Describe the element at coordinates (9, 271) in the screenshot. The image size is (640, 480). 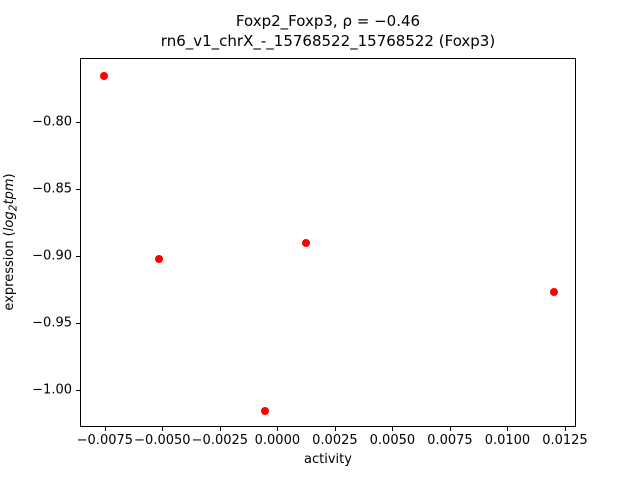
I see `y-axis-label-prefix: expression (` at that location.